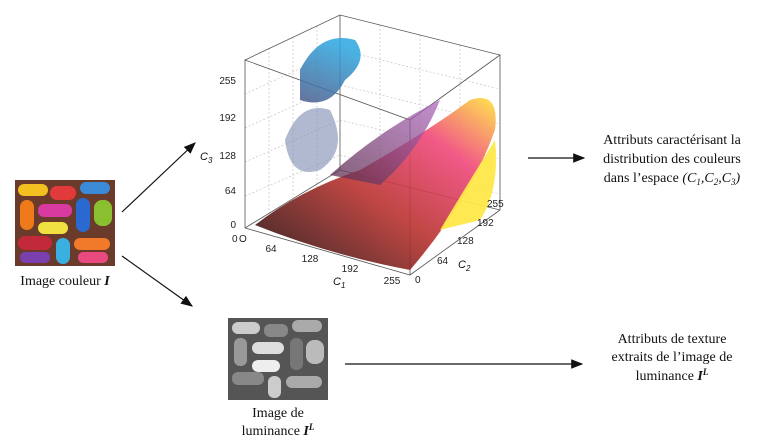 This screenshot has width=776, height=446. Describe the element at coordinates (464, 266) in the screenshot. I see `axis-label: C2` at that location.